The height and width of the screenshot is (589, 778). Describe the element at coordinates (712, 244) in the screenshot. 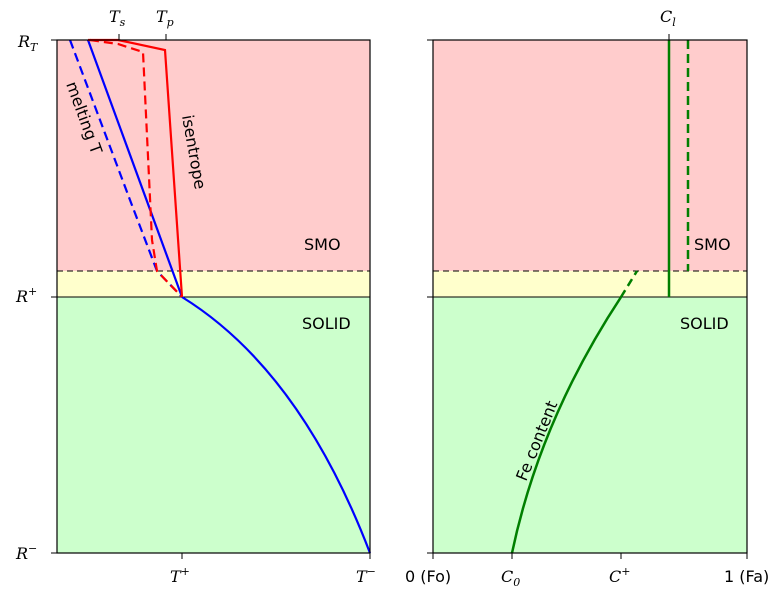

I see `right-smo-label: SMO` at that location.